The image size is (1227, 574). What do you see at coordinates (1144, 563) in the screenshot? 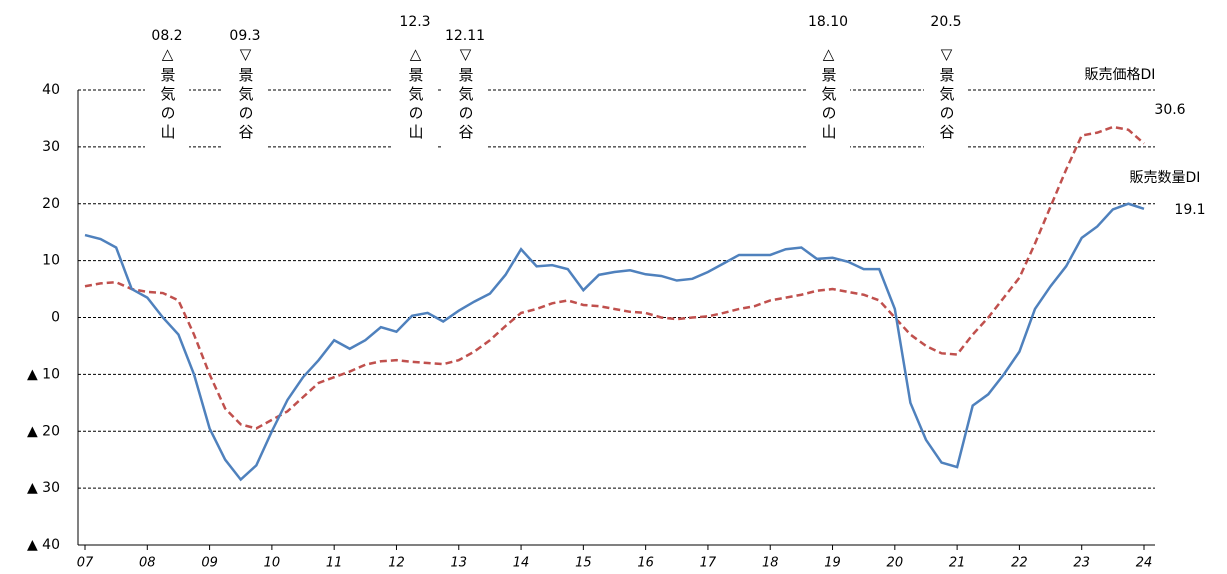
I see `x-tick-label: 24` at bounding box center [1144, 563].